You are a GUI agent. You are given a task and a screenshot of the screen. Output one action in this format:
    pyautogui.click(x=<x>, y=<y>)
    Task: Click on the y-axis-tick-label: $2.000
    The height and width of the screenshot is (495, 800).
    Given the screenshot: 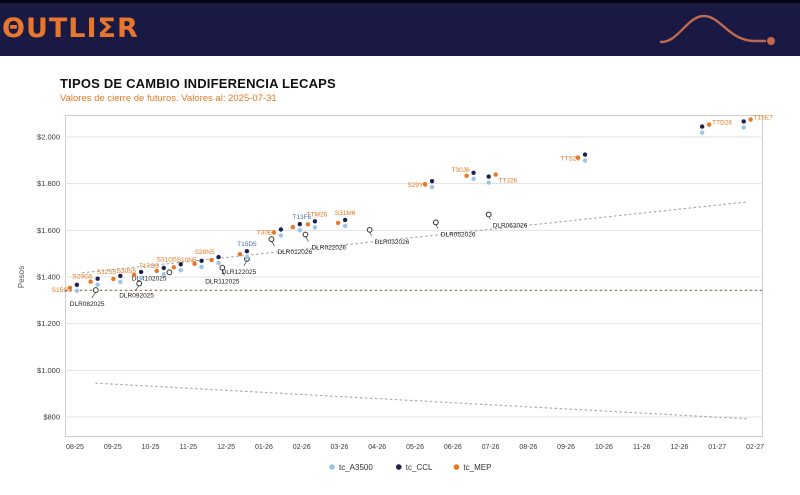 What is the action you would take?
    pyautogui.click(x=48, y=137)
    